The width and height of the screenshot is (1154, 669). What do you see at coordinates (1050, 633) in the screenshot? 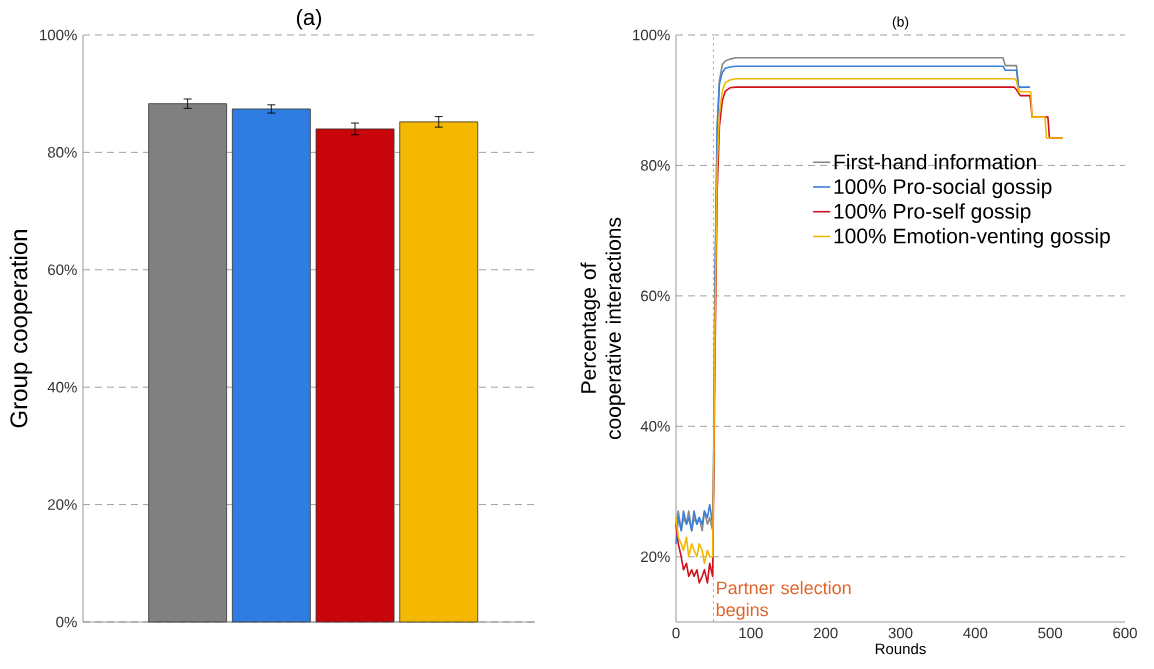
I see `x-tick-label: 500` at bounding box center [1050, 633].